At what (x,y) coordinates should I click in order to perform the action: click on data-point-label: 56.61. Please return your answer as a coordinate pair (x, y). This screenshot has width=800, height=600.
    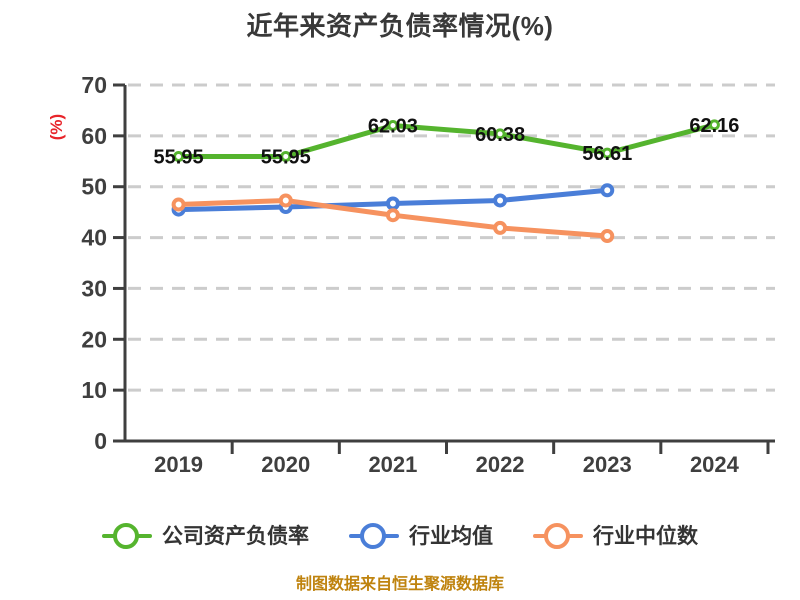
    Looking at the image, I should click on (607, 154).